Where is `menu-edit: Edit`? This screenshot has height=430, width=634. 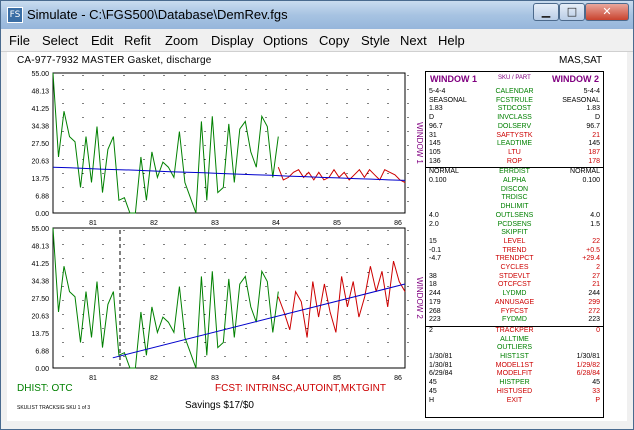 menu-edit: Edit is located at coordinates (102, 40).